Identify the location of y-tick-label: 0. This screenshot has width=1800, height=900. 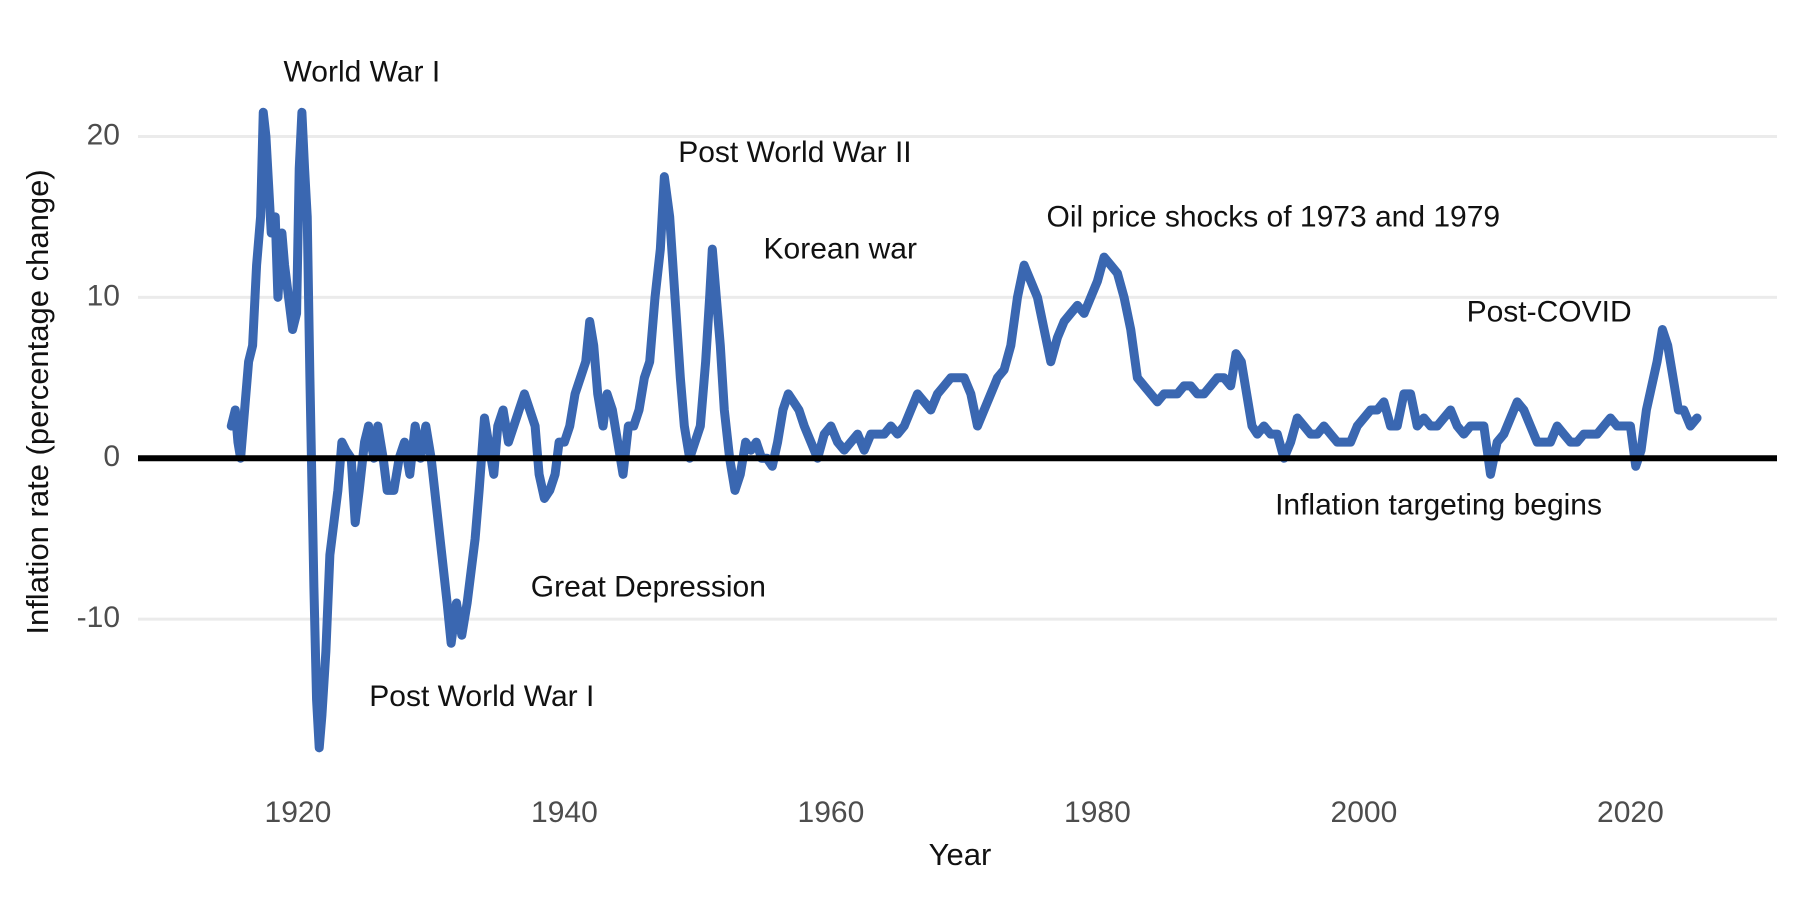
(111, 456).